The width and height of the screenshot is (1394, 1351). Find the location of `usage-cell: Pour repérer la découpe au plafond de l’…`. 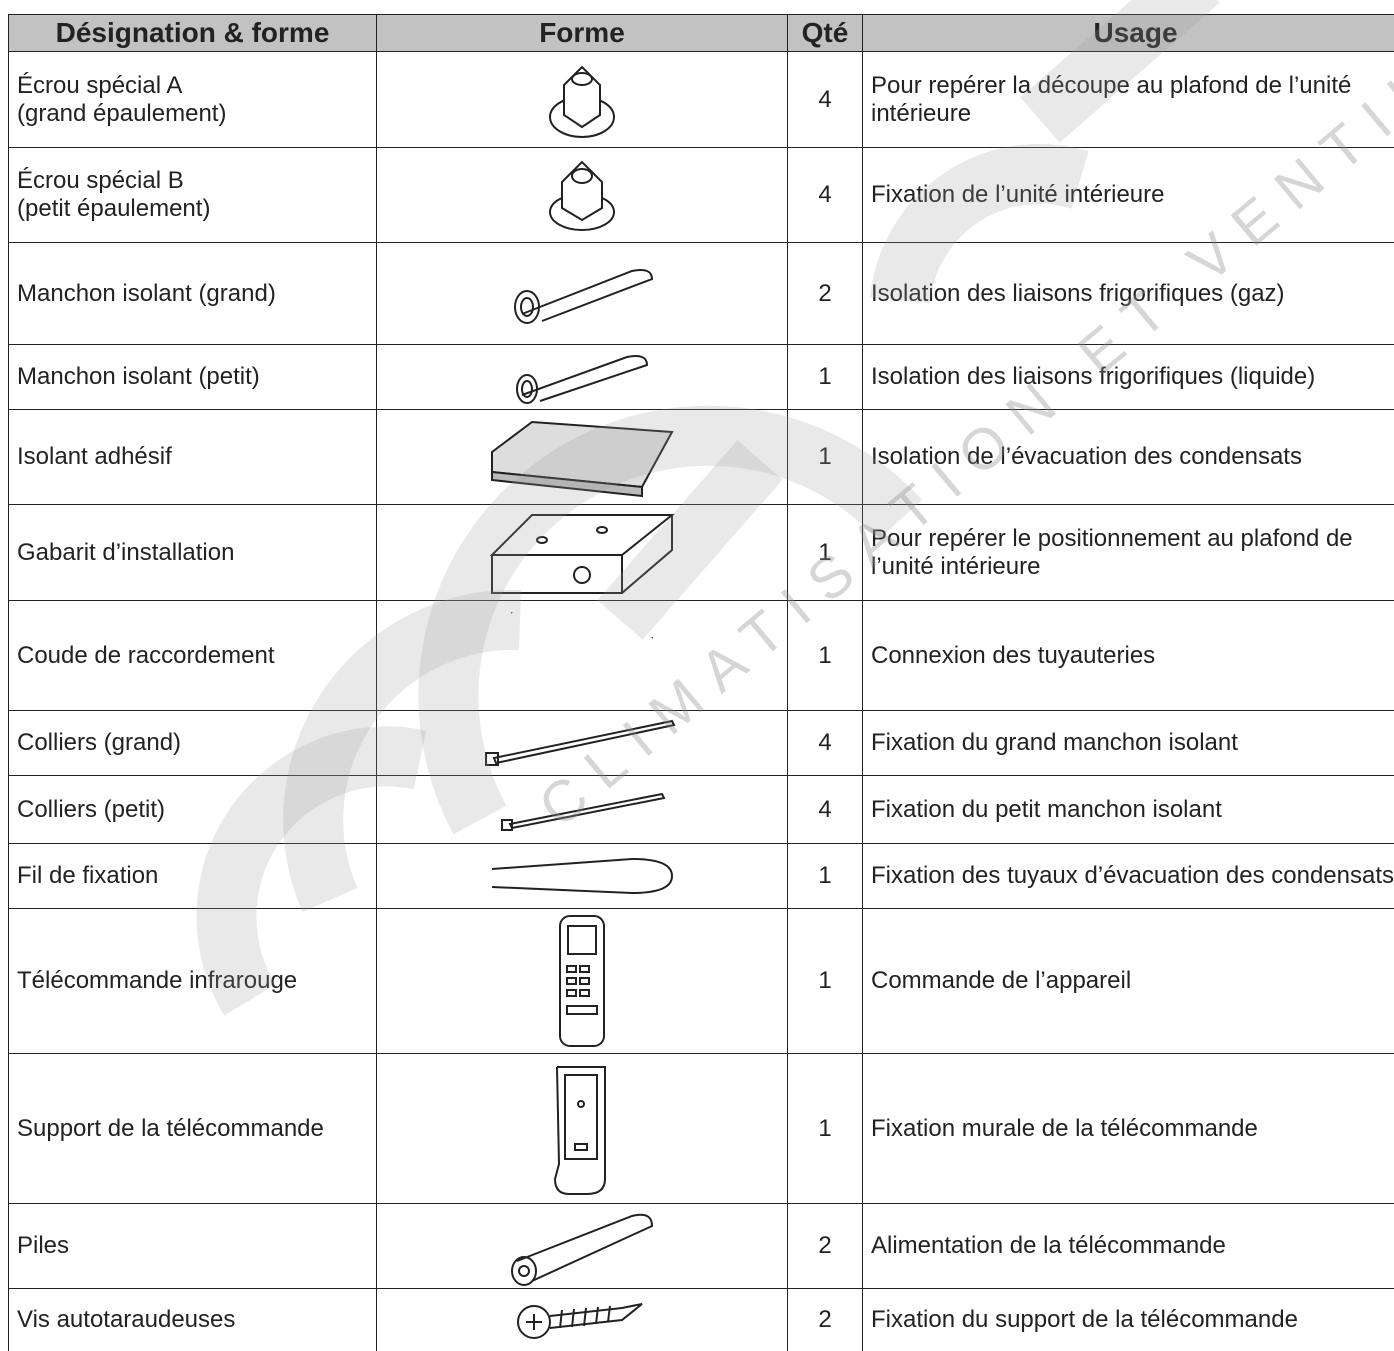

usage-cell: Pour repérer la découpe au plafond de l’… is located at coordinates (1128, 99).